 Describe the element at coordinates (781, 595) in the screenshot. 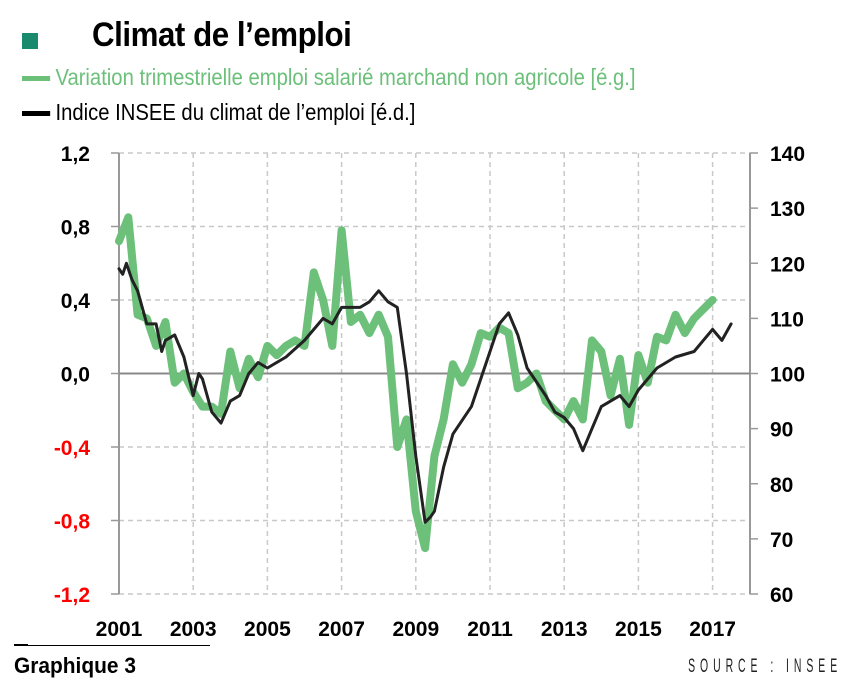

I see `y-right-tick-label: 60` at that location.